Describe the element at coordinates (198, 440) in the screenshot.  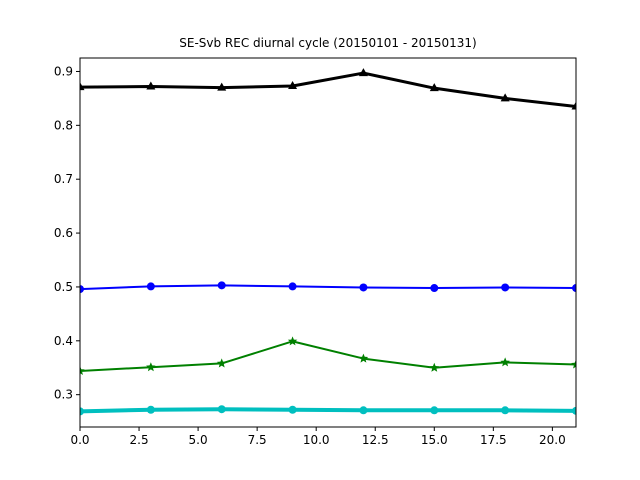
I see `x-tick-label: 5.0` at that location.